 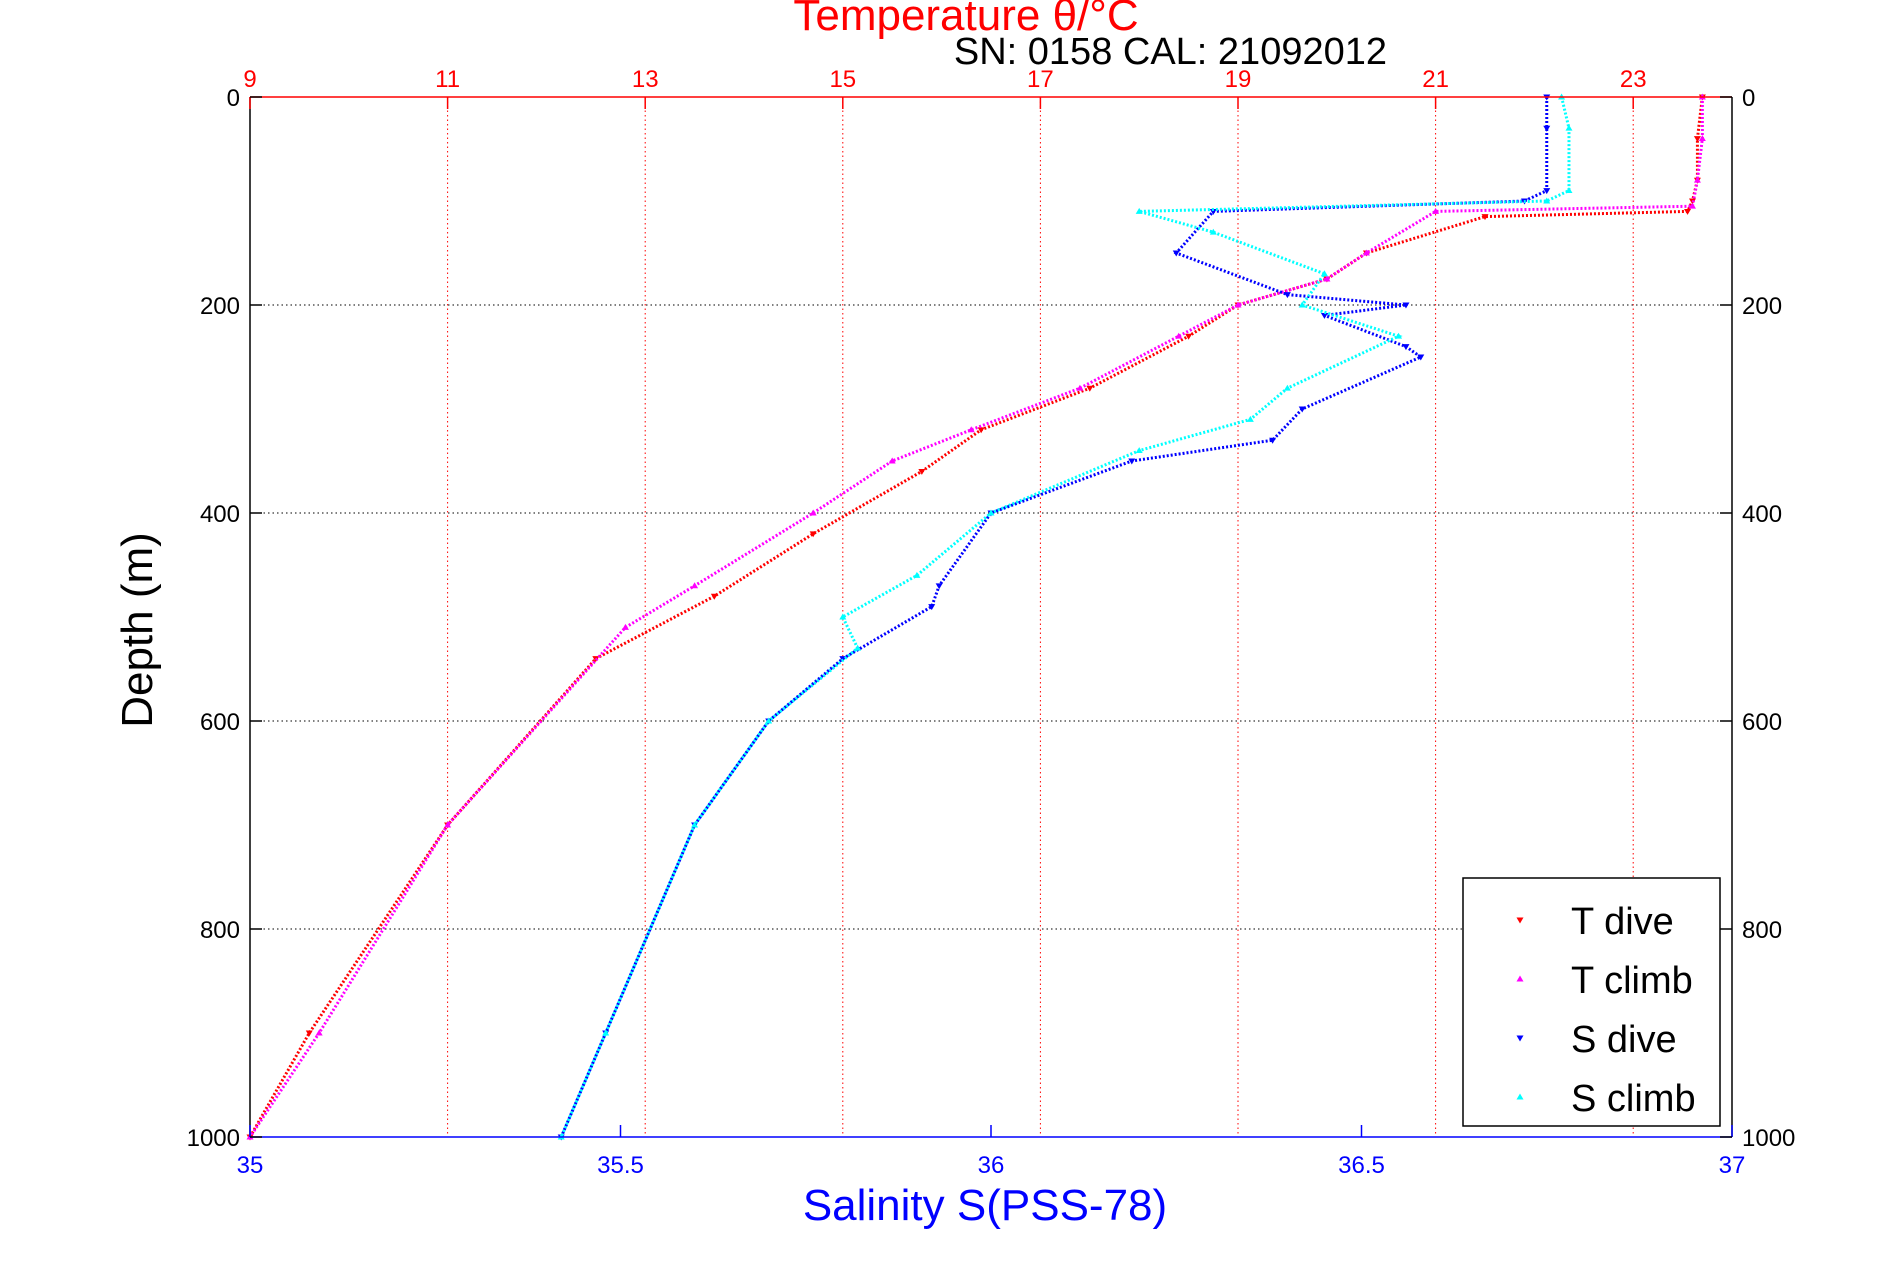 What do you see at coordinates (965, 20) in the screenshot?
I see `chart-title: Temperature θ/°C` at bounding box center [965, 20].